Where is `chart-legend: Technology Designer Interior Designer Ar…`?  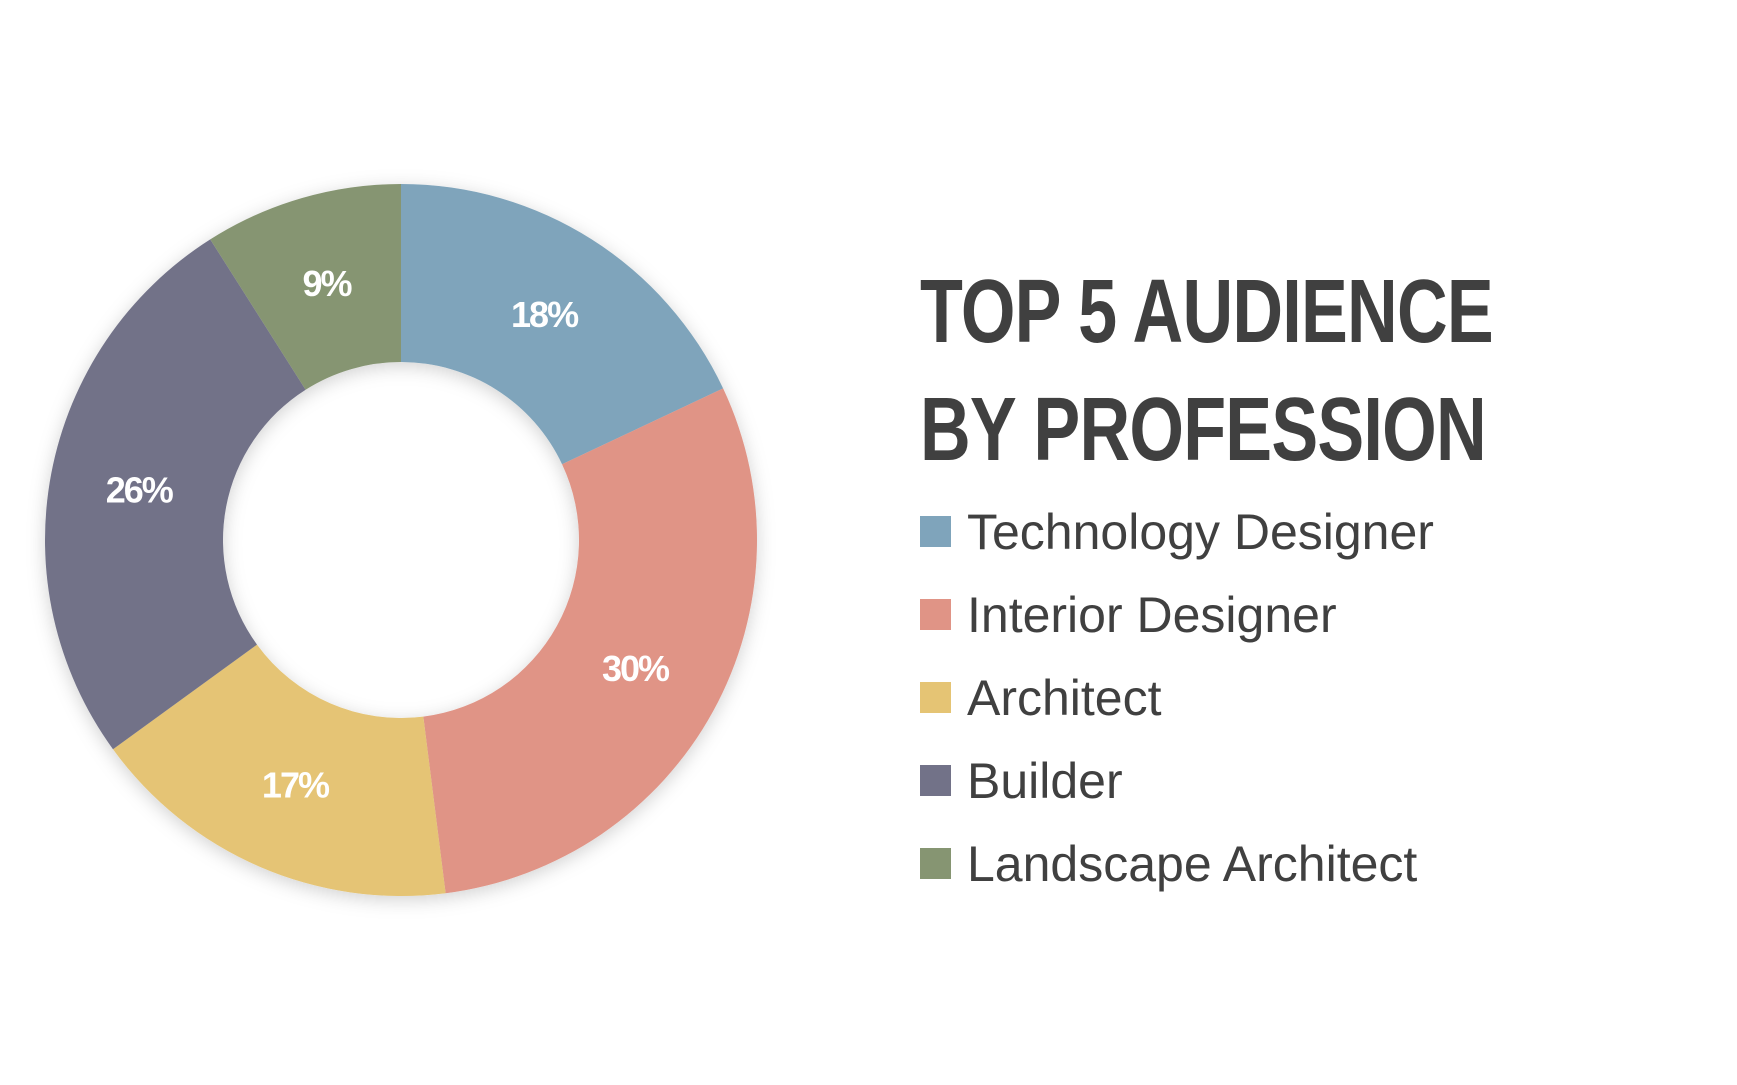 chart-legend: Technology Designer Interior Designer Ar… is located at coordinates (1177, 697).